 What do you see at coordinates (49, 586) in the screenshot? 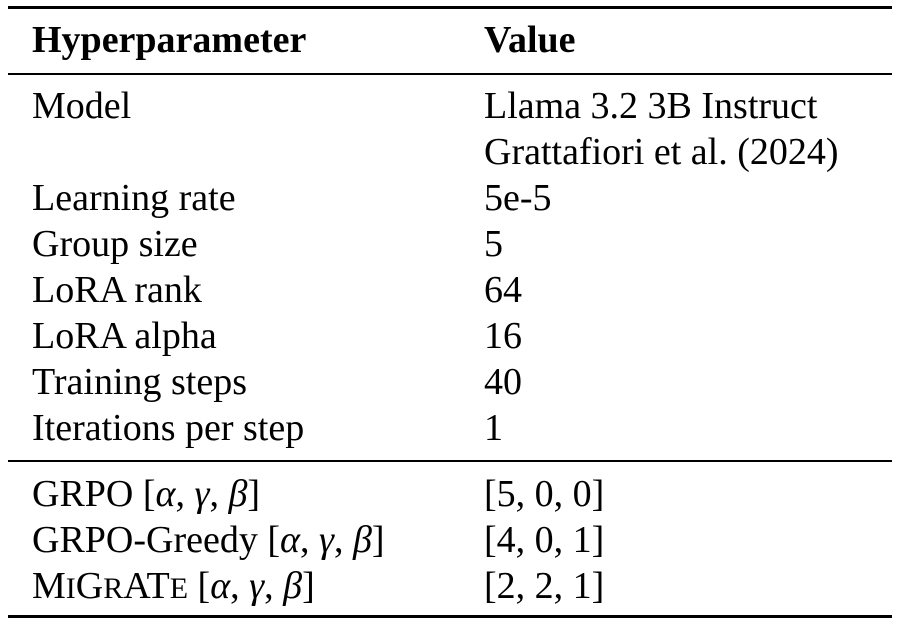
I see `migrate-m: M` at bounding box center [49, 586].